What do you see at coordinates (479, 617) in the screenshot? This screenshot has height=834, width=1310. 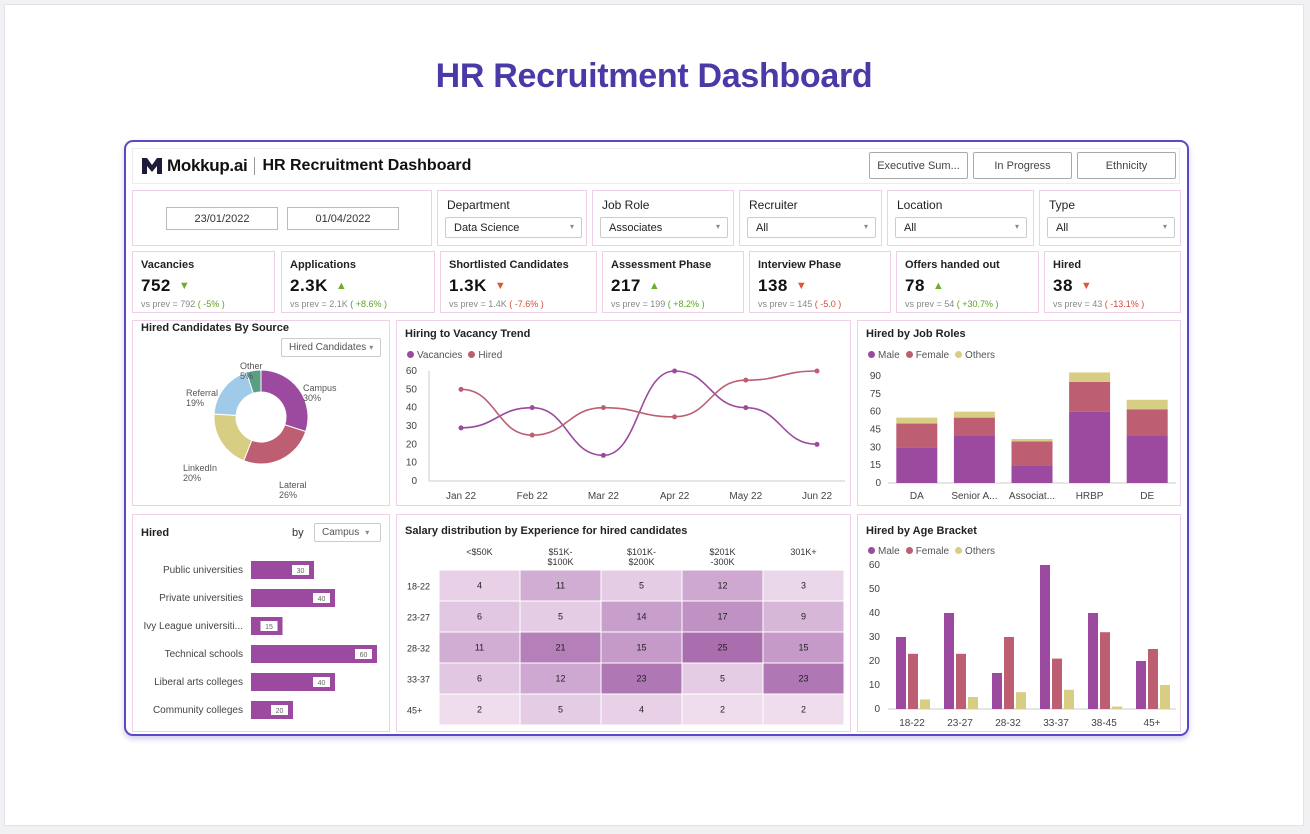 I see `cell-value: 6` at bounding box center [479, 617].